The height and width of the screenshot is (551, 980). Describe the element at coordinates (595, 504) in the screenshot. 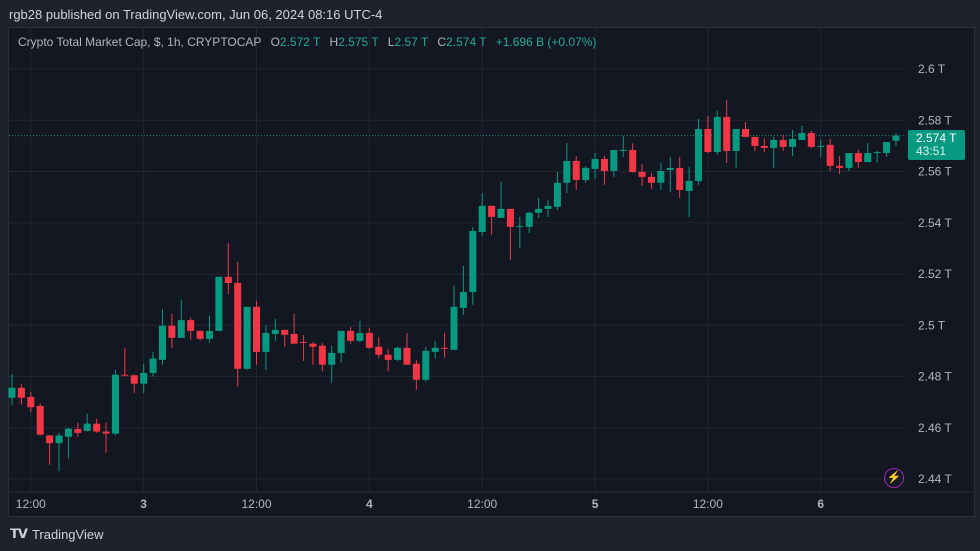

I see `x-tick-label: 5` at that location.